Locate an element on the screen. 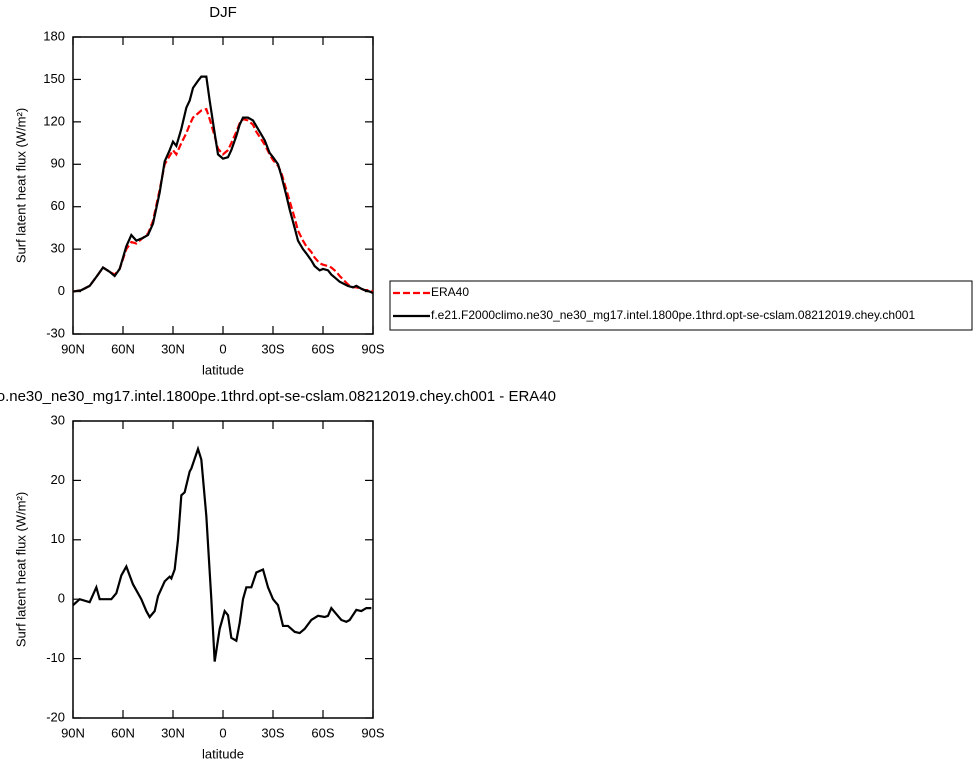 The width and height of the screenshot is (979, 771). y-tick-label: 150 is located at coordinates (54, 78).